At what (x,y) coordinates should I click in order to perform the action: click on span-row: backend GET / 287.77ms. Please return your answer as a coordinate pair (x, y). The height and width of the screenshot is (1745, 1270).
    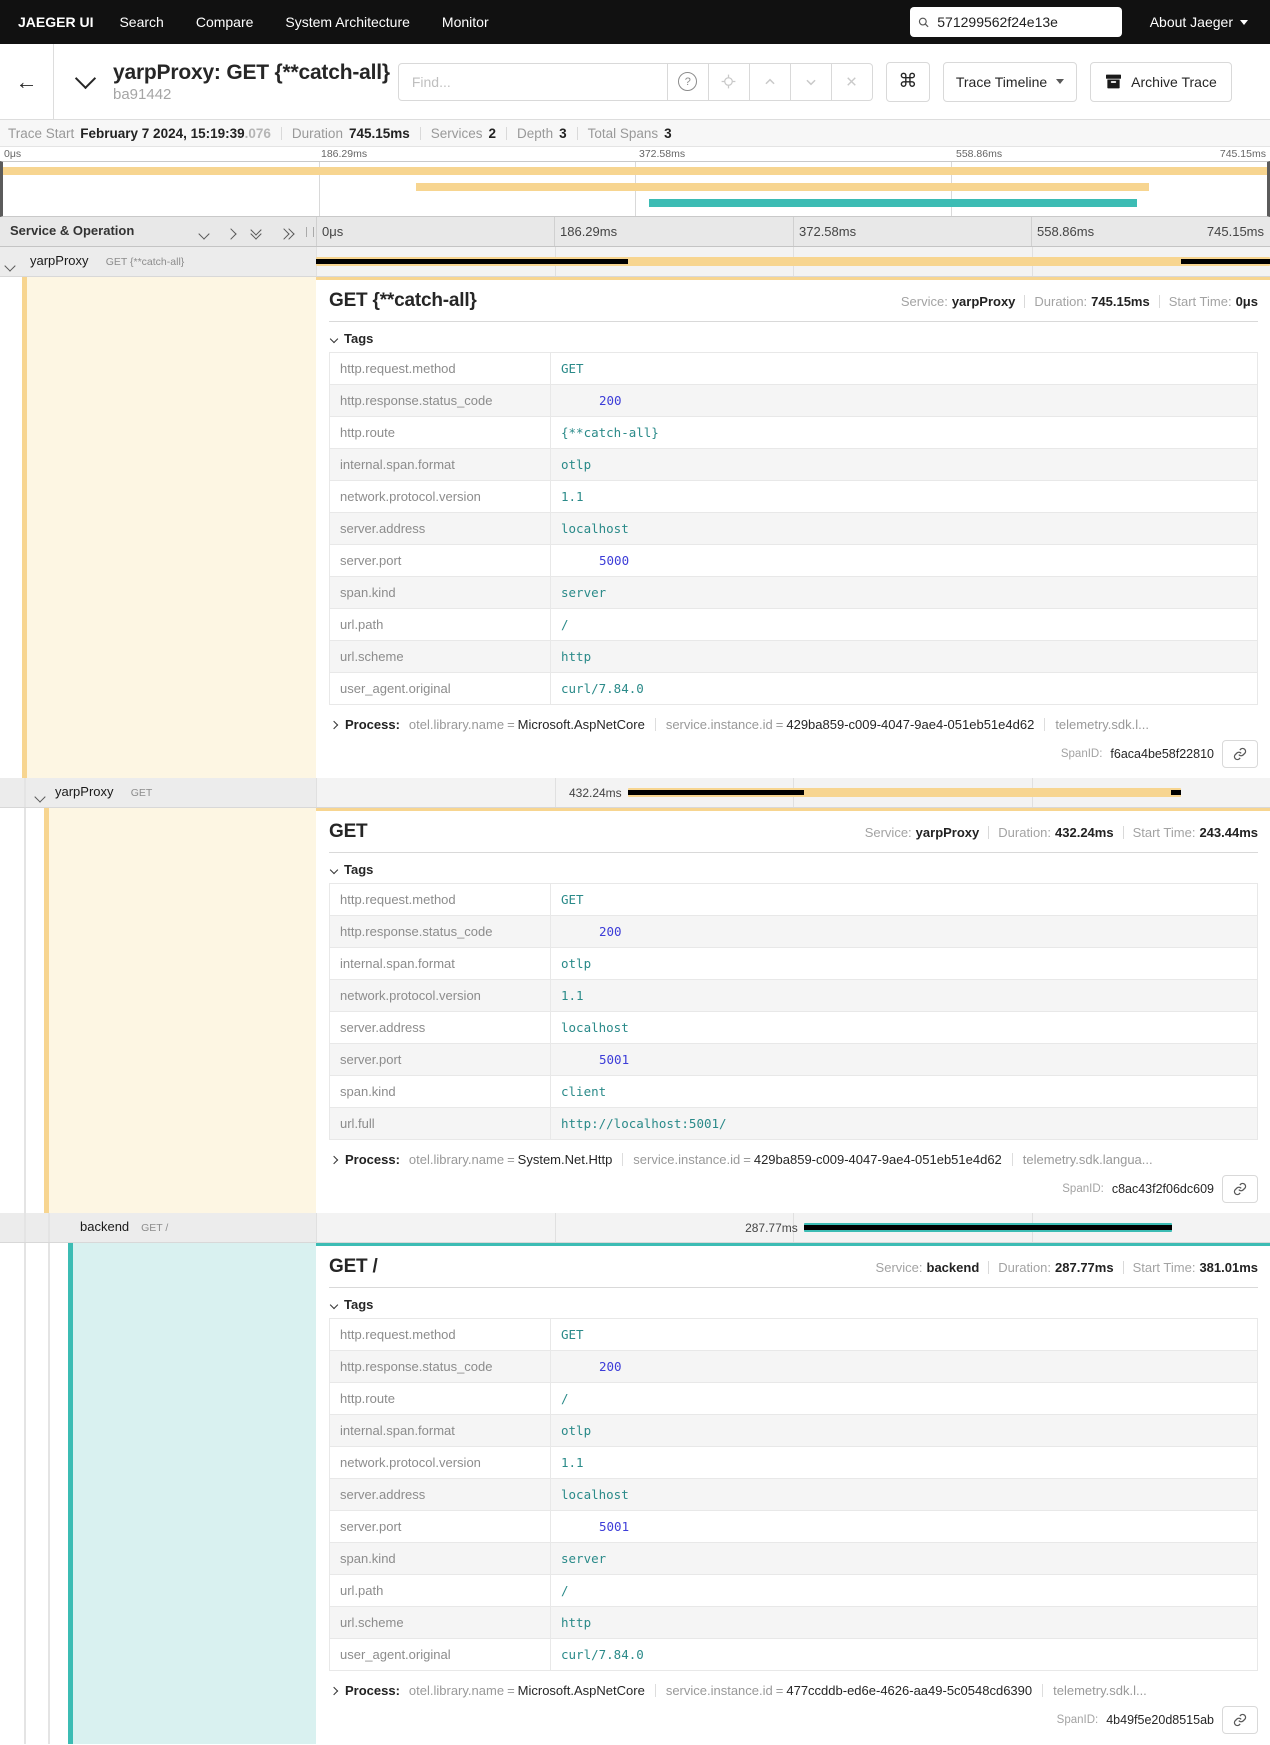
    Looking at the image, I should click on (635, 1228).